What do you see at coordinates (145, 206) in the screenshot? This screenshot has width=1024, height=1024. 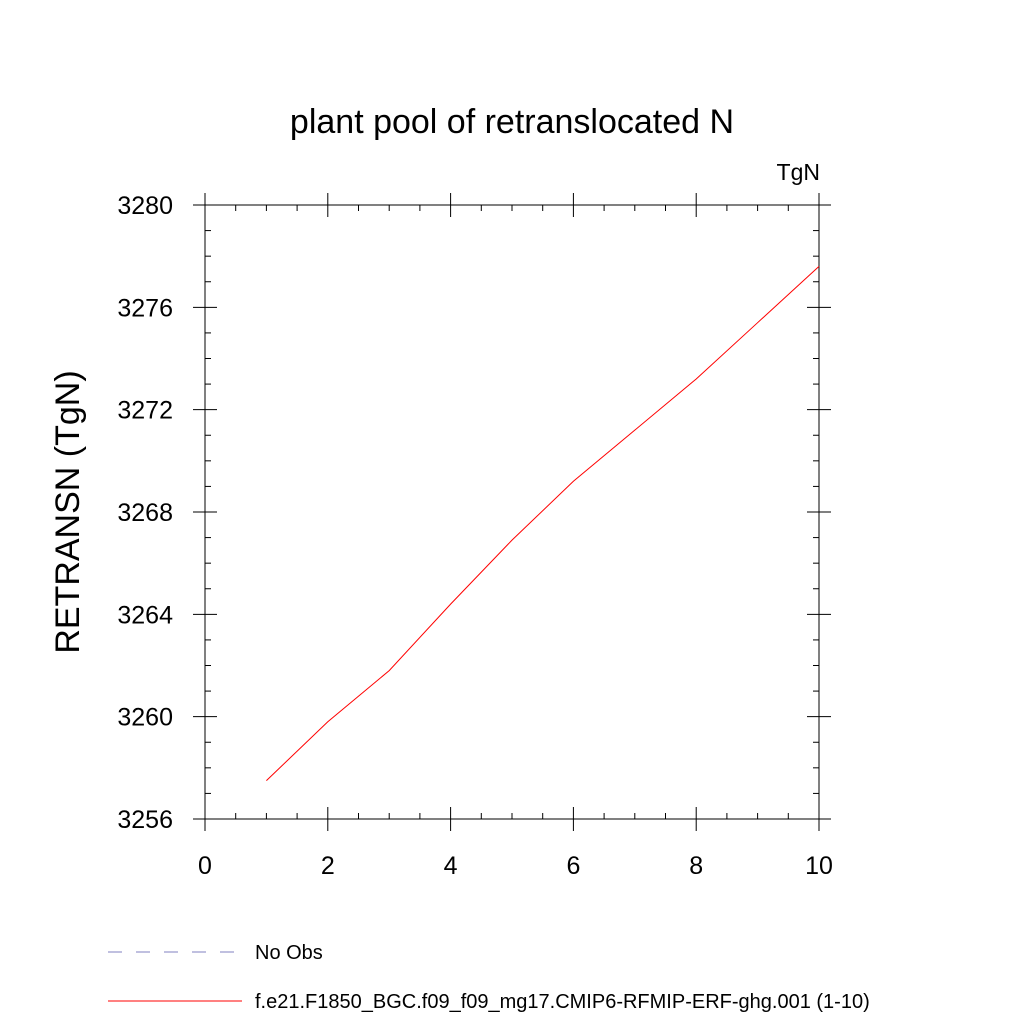 I see `y-tick-label: 3280` at bounding box center [145, 206].